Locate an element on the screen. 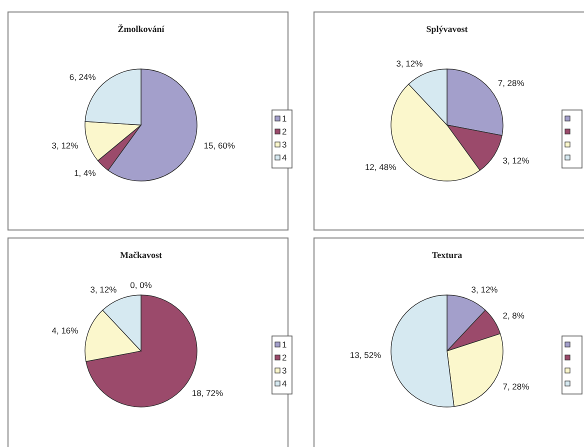  data-label: 18, 72% is located at coordinates (208, 393).